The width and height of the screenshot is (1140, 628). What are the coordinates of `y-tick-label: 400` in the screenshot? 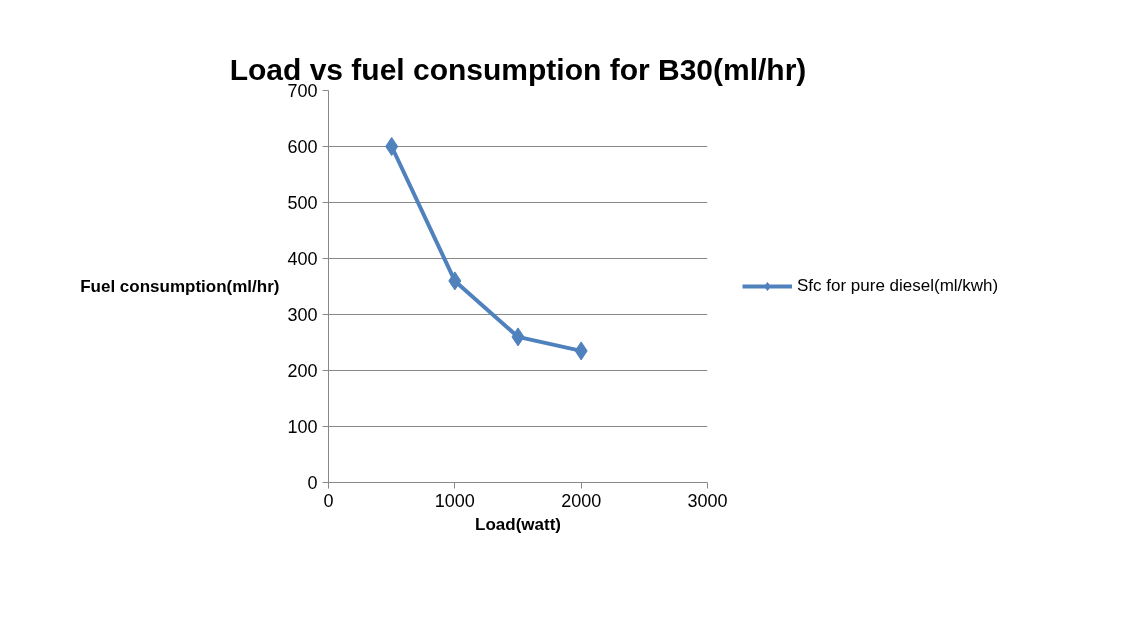 It's located at (302, 259).